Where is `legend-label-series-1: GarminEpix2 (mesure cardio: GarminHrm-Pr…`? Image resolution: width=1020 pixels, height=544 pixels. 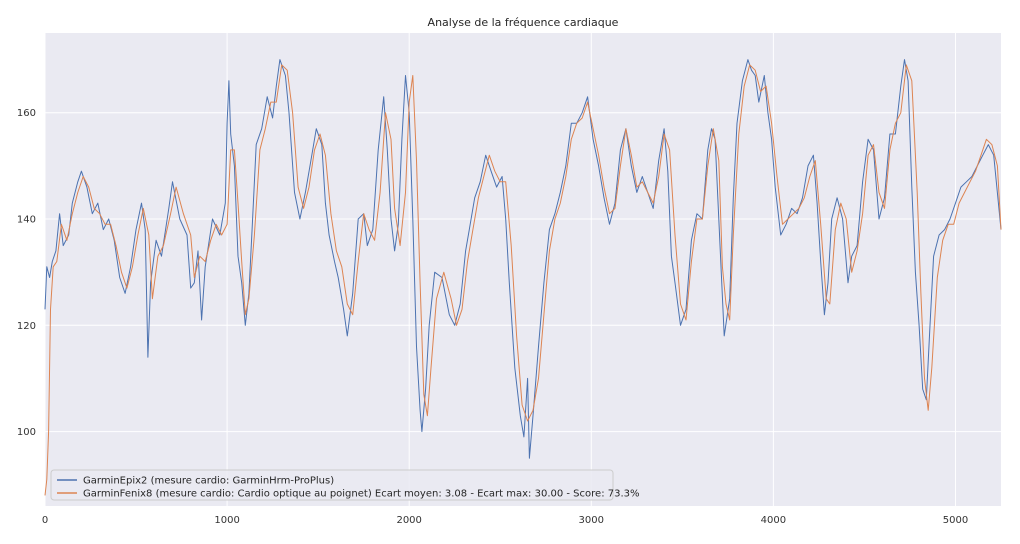 legend-label-series-1: GarminEpix2 (mesure cardio: GarminHrm-Pr… is located at coordinates (208, 481).